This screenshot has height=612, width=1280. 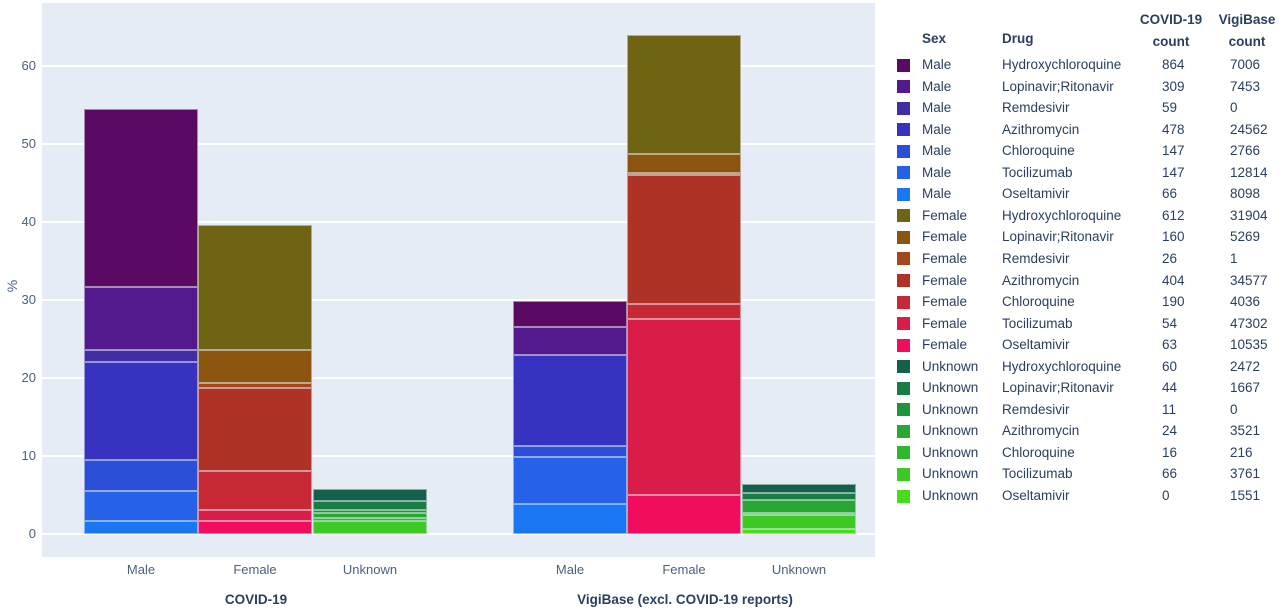 I want to click on legend-vigibase-count: 7453, so click(x=1245, y=86).